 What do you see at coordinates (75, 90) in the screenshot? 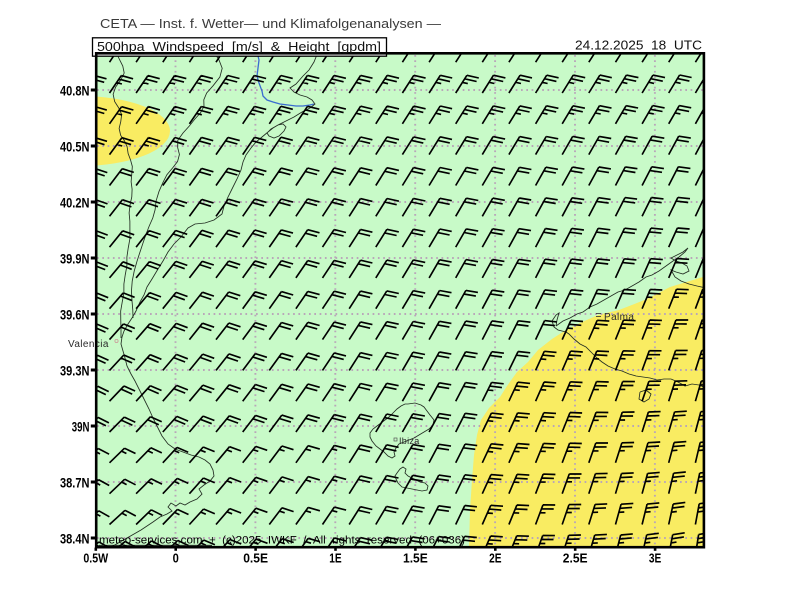
I see `svg-text: 40.8N` at bounding box center [75, 90].